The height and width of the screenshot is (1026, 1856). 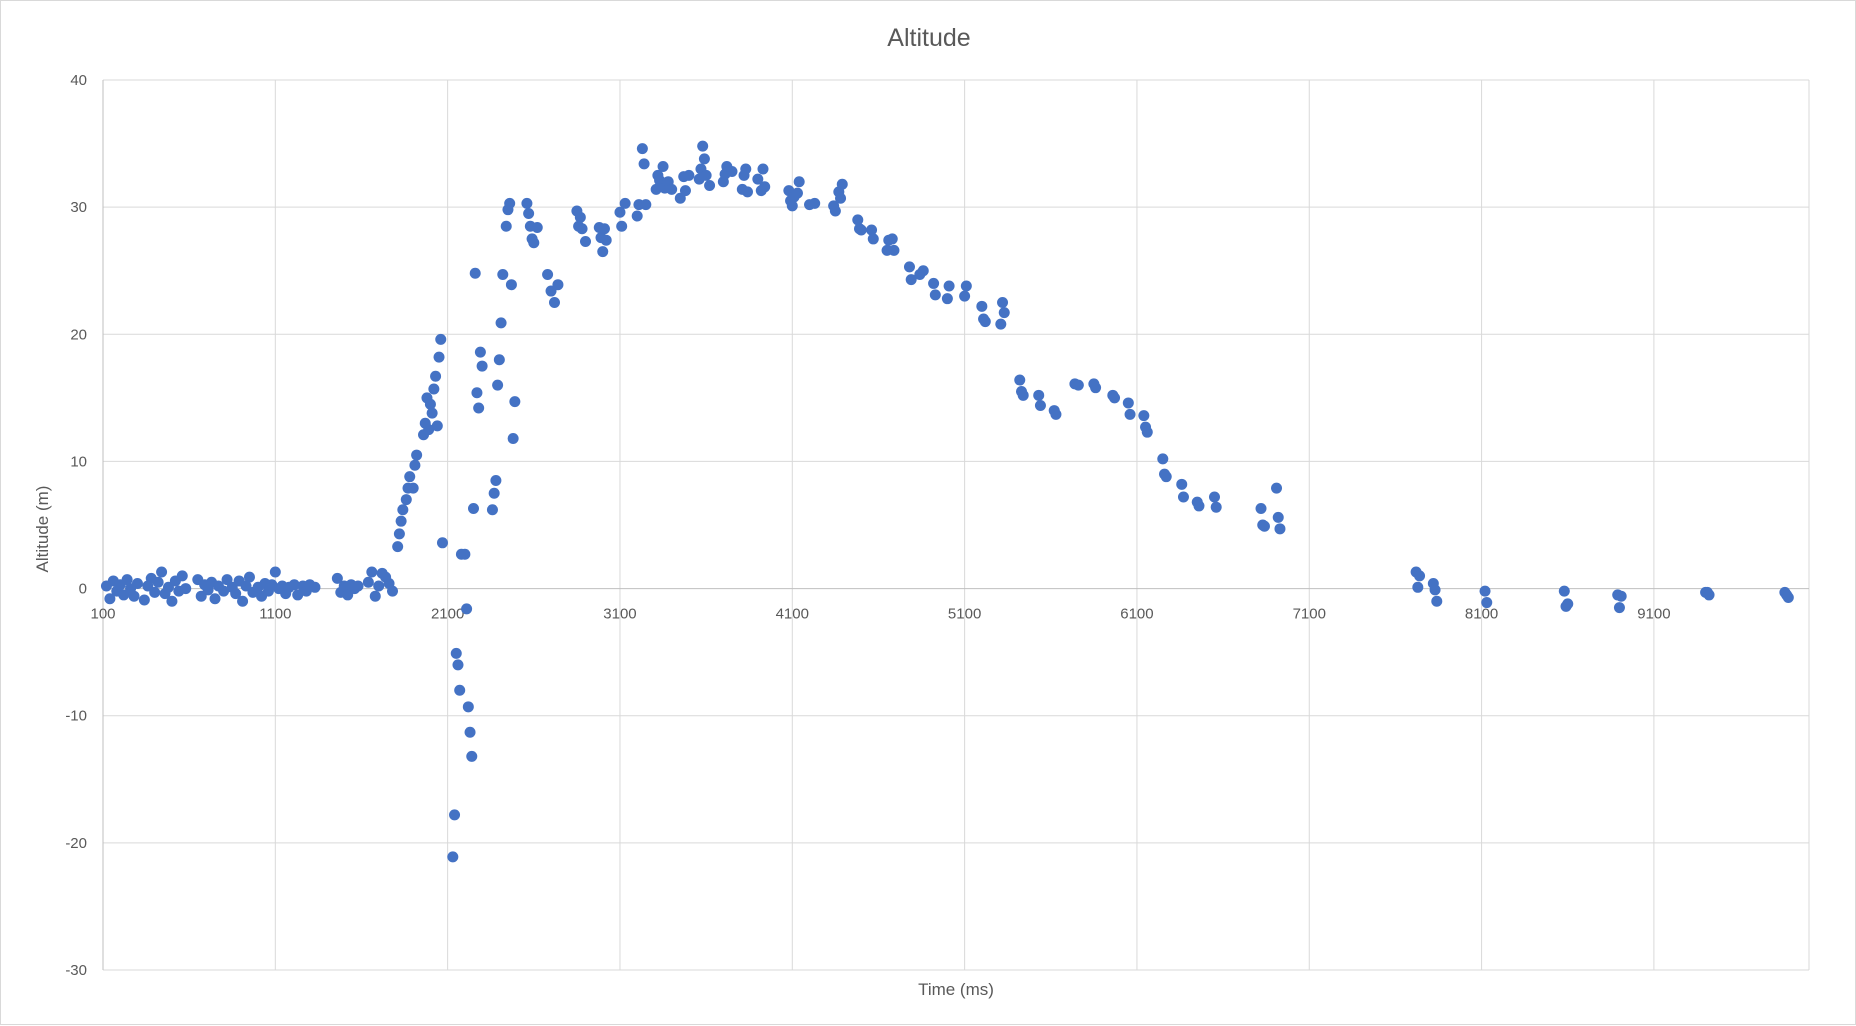 What do you see at coordinates (619, 614) in the screenshot?
I see `x-tick-label: 3100` at bounding box center [619, 614].